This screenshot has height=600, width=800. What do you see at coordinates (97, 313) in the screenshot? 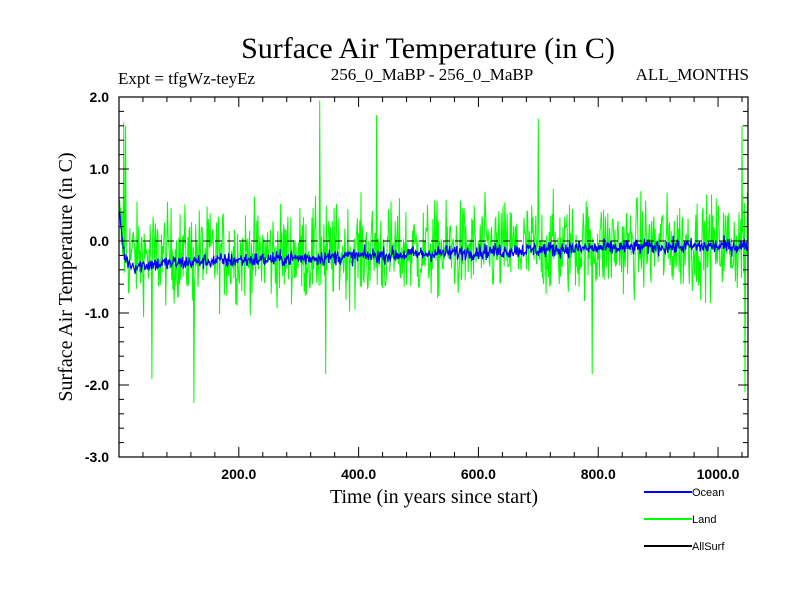
I see `y-tick-label: -1.0` at bounding box center [97, 313].